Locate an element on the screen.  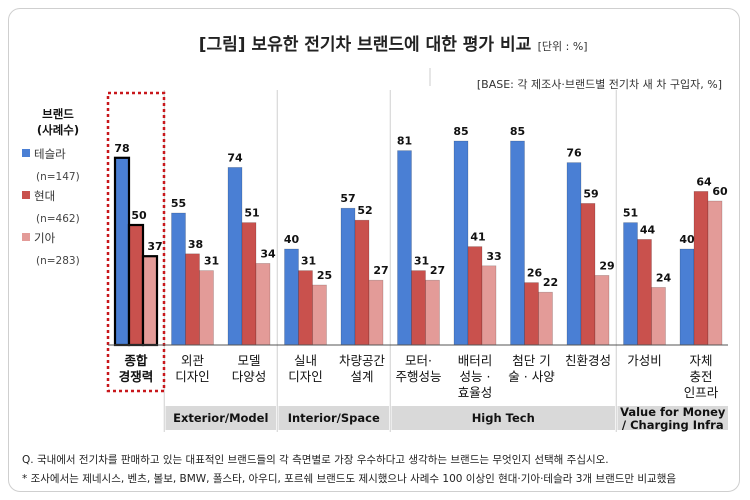
category-label-10-1: 가성비 is located at coordinates (644, 360).